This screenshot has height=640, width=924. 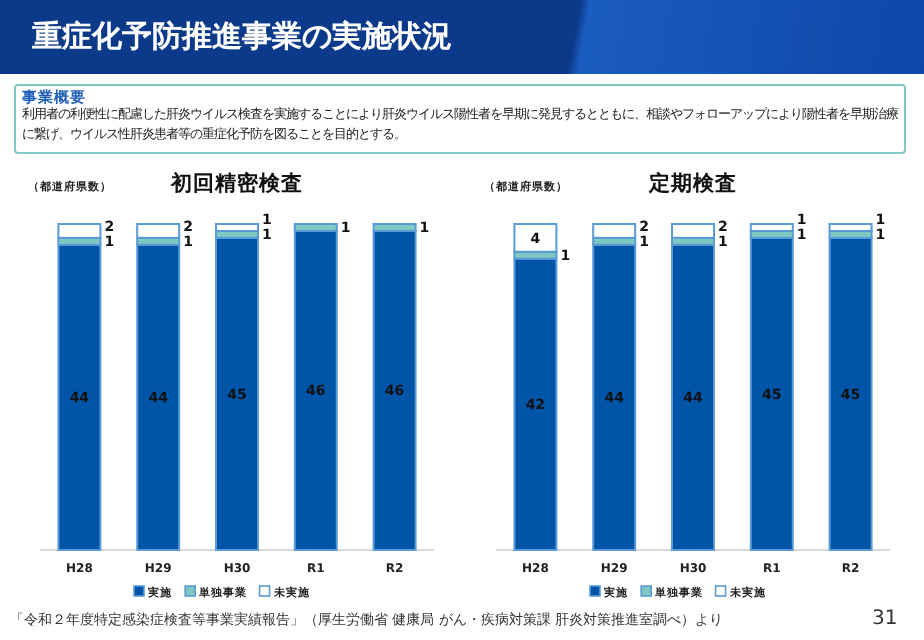 What do you see at coordinates (885, 619) in the screenshot?
I see `text: 31` at bounding box center [885, 619].